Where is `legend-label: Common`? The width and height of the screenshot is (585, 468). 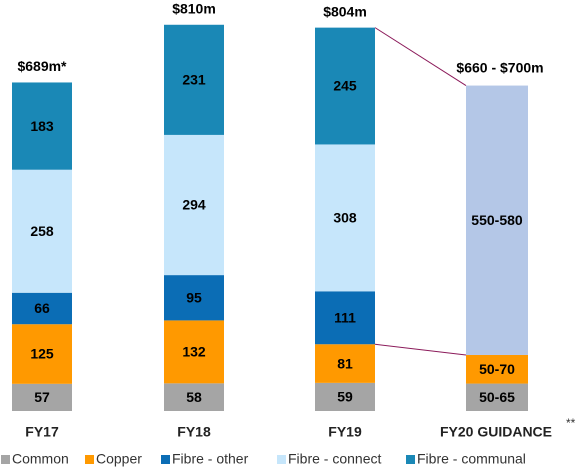
legend-label: Common is located at coordinates (40, 459).